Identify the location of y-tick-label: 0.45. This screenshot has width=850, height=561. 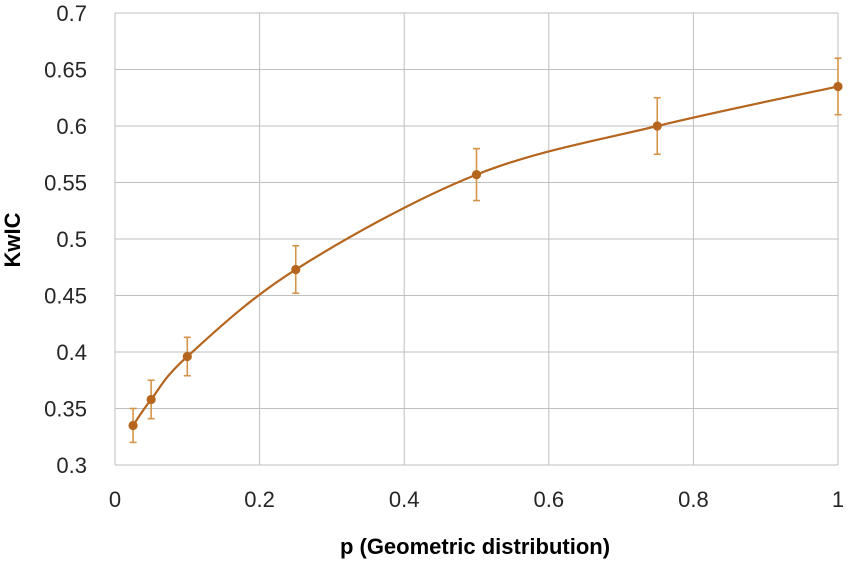
(65, 296).